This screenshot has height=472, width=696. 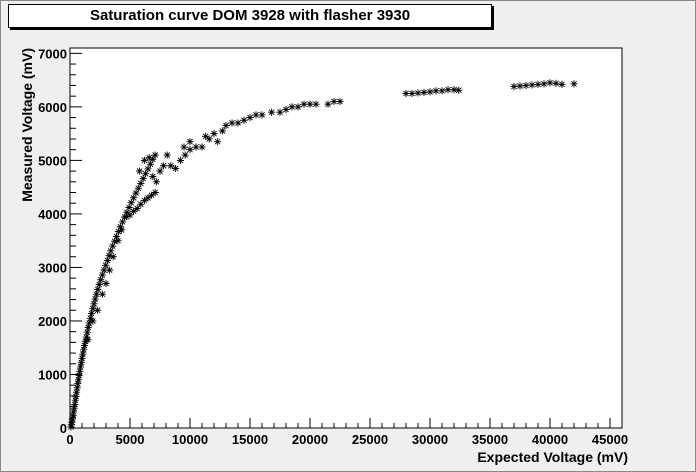 What do you see at coordinates (52, 374) in the screenshot?
I see `y-tick-label: 1000` at bounding box center [52, 374].